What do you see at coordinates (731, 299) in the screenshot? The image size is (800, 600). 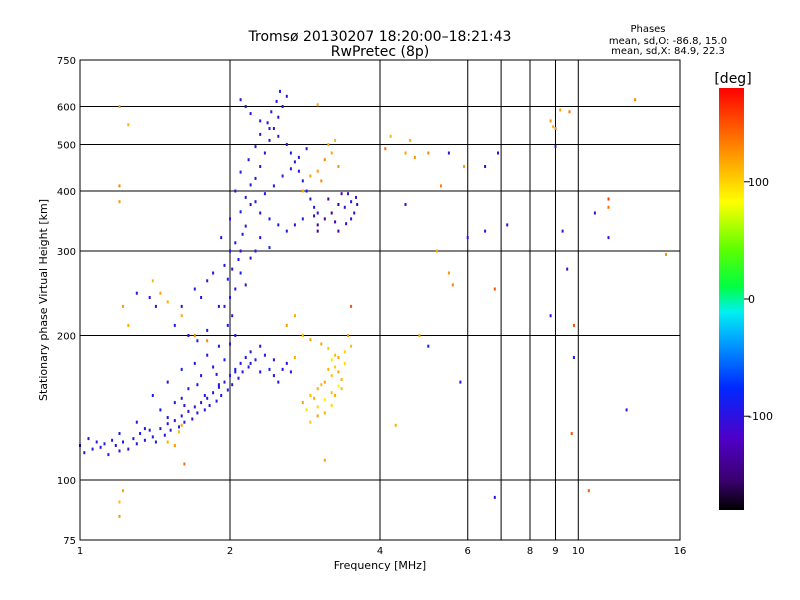 I see `colorbar-gradient` at bounding box center [731, 299].